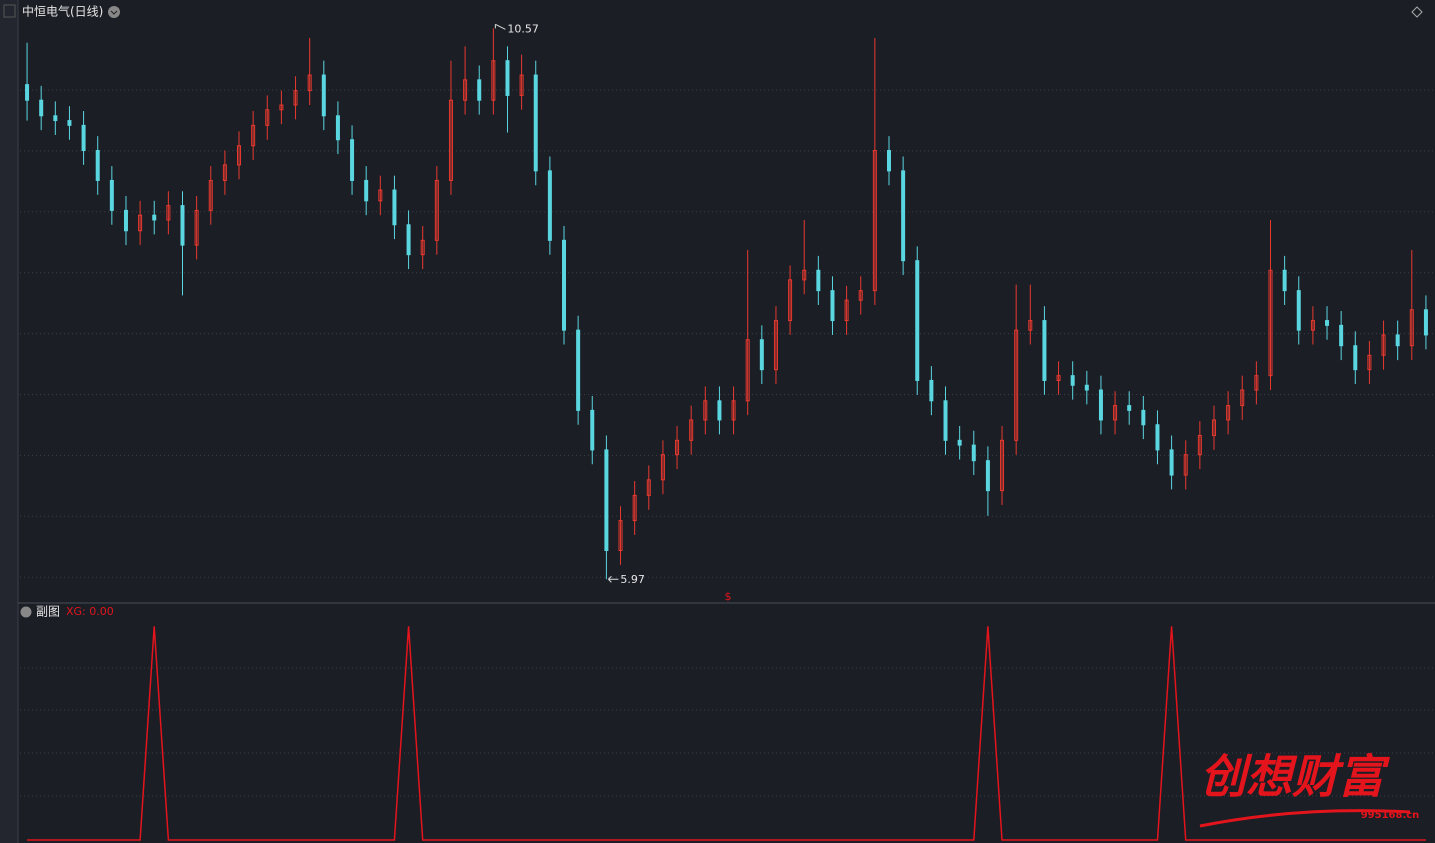 This screenshot has height=843, width=1435. I want to click on min-label: 5.97, so click(632, 579).